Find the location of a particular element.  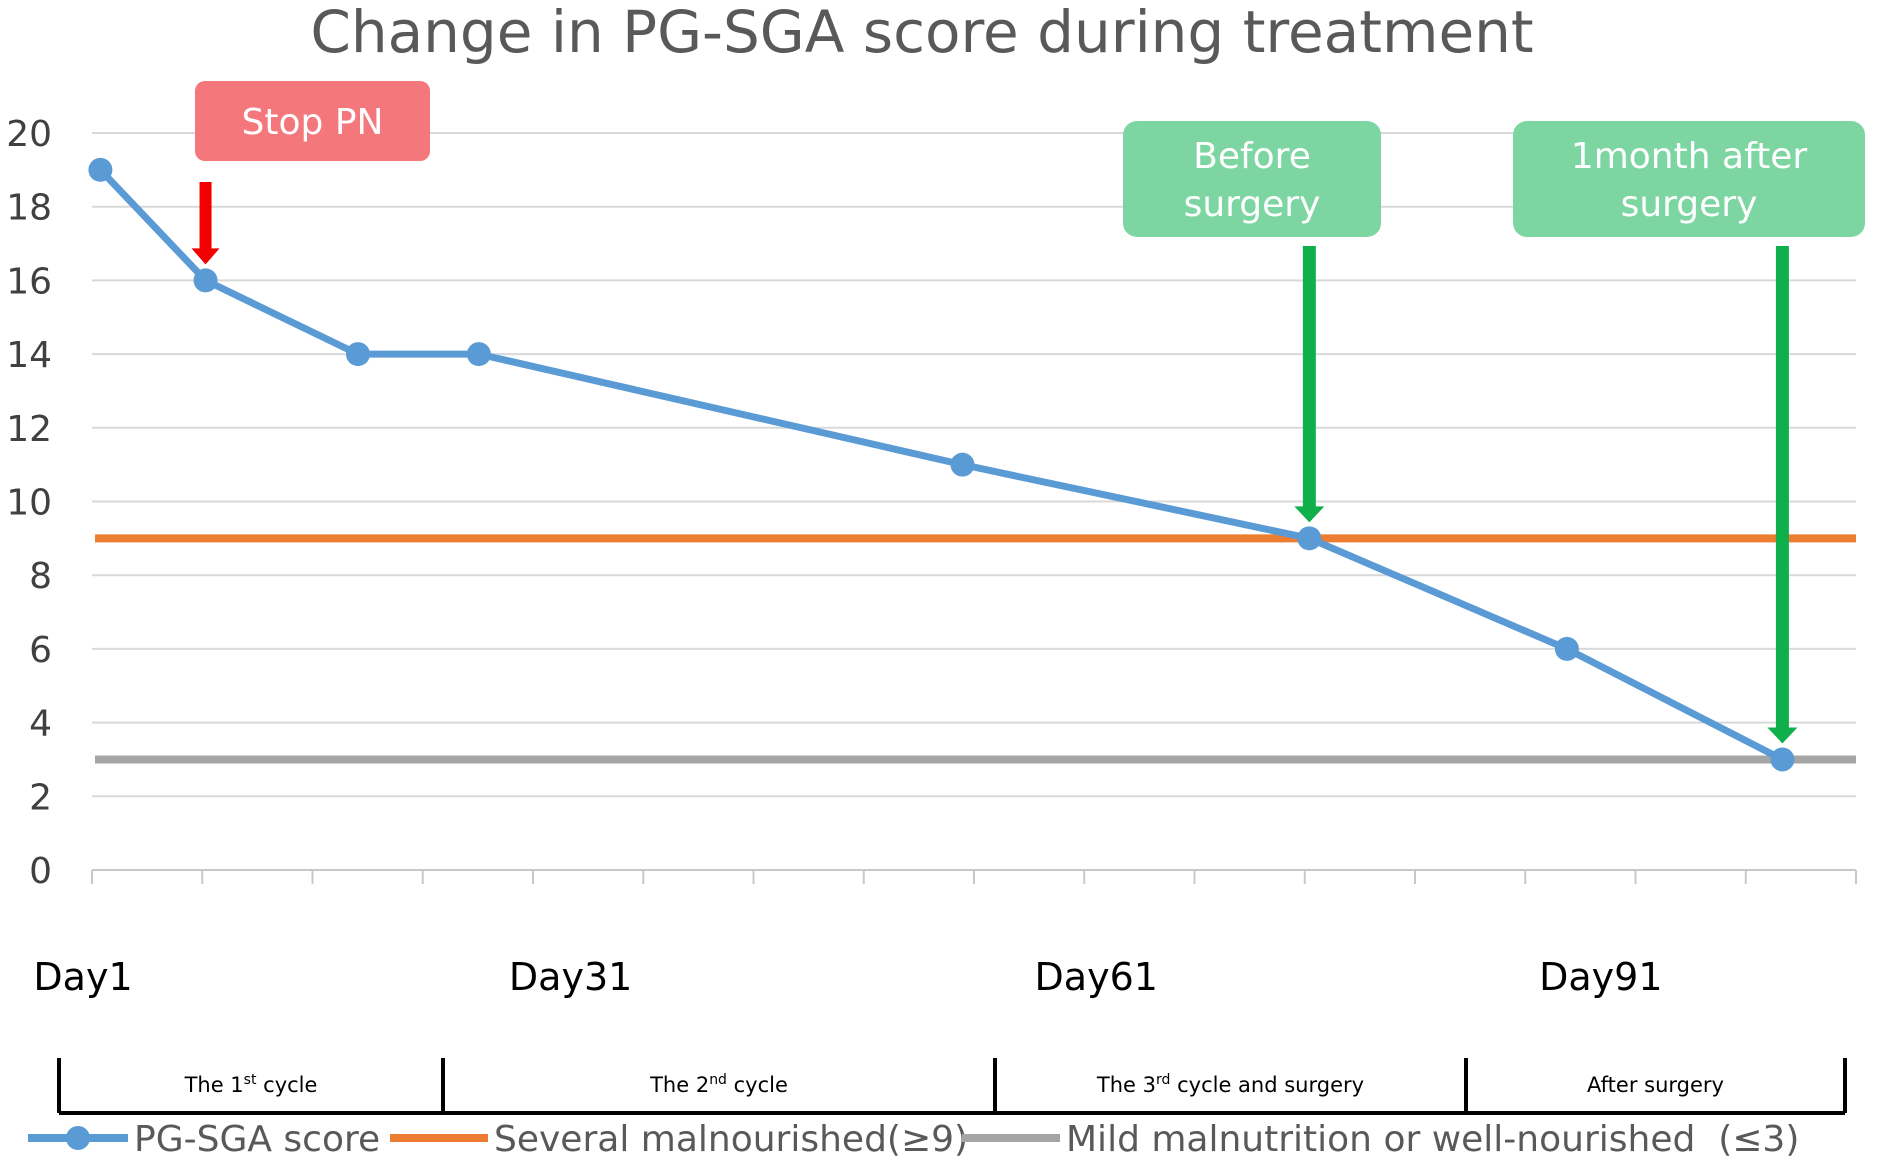

phase-label-text: The 3 is located at coordinates (1126, 1085).